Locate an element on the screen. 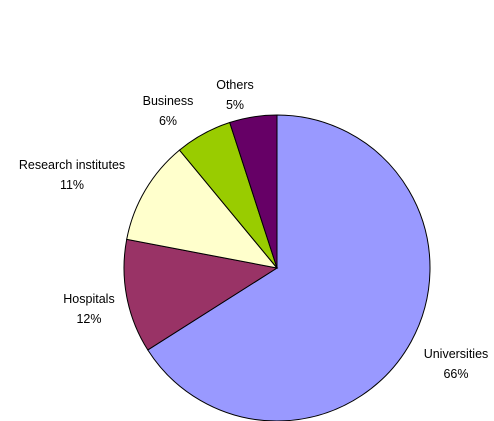 The height and width of the screenshot is (421, 494). slice-value-universities: 66% is located at coordinates (455, 374).